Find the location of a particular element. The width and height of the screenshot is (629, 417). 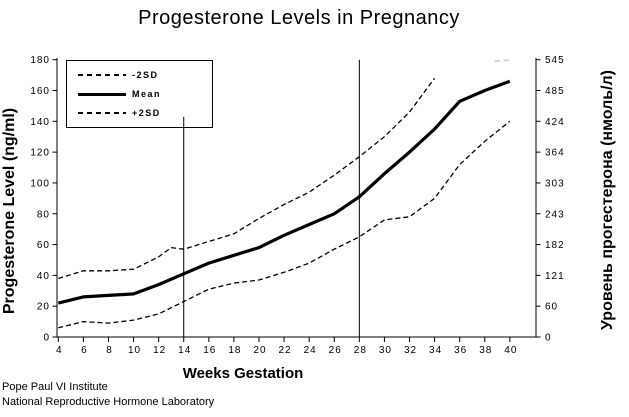

x-axis-tick-label: 30 is located at coordinates (385, 350).